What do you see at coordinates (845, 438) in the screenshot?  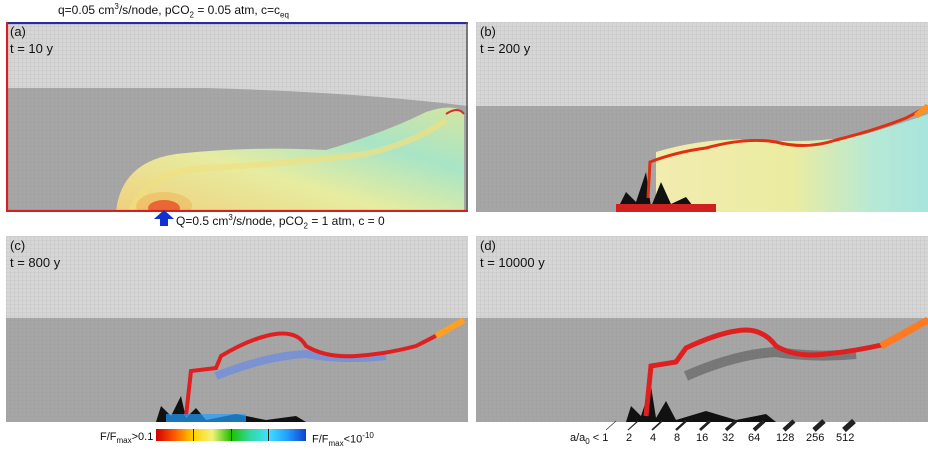 I see `aperture-label: 512` at bounding box center [845, 438].